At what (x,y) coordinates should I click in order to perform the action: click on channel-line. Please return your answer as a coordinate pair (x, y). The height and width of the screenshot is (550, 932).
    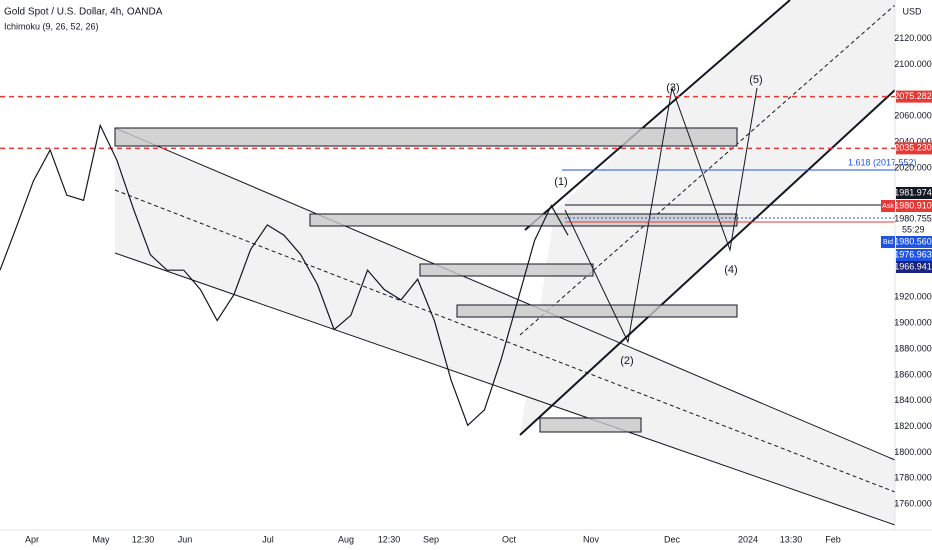
    Looking at the image, I should click on (657, 115).